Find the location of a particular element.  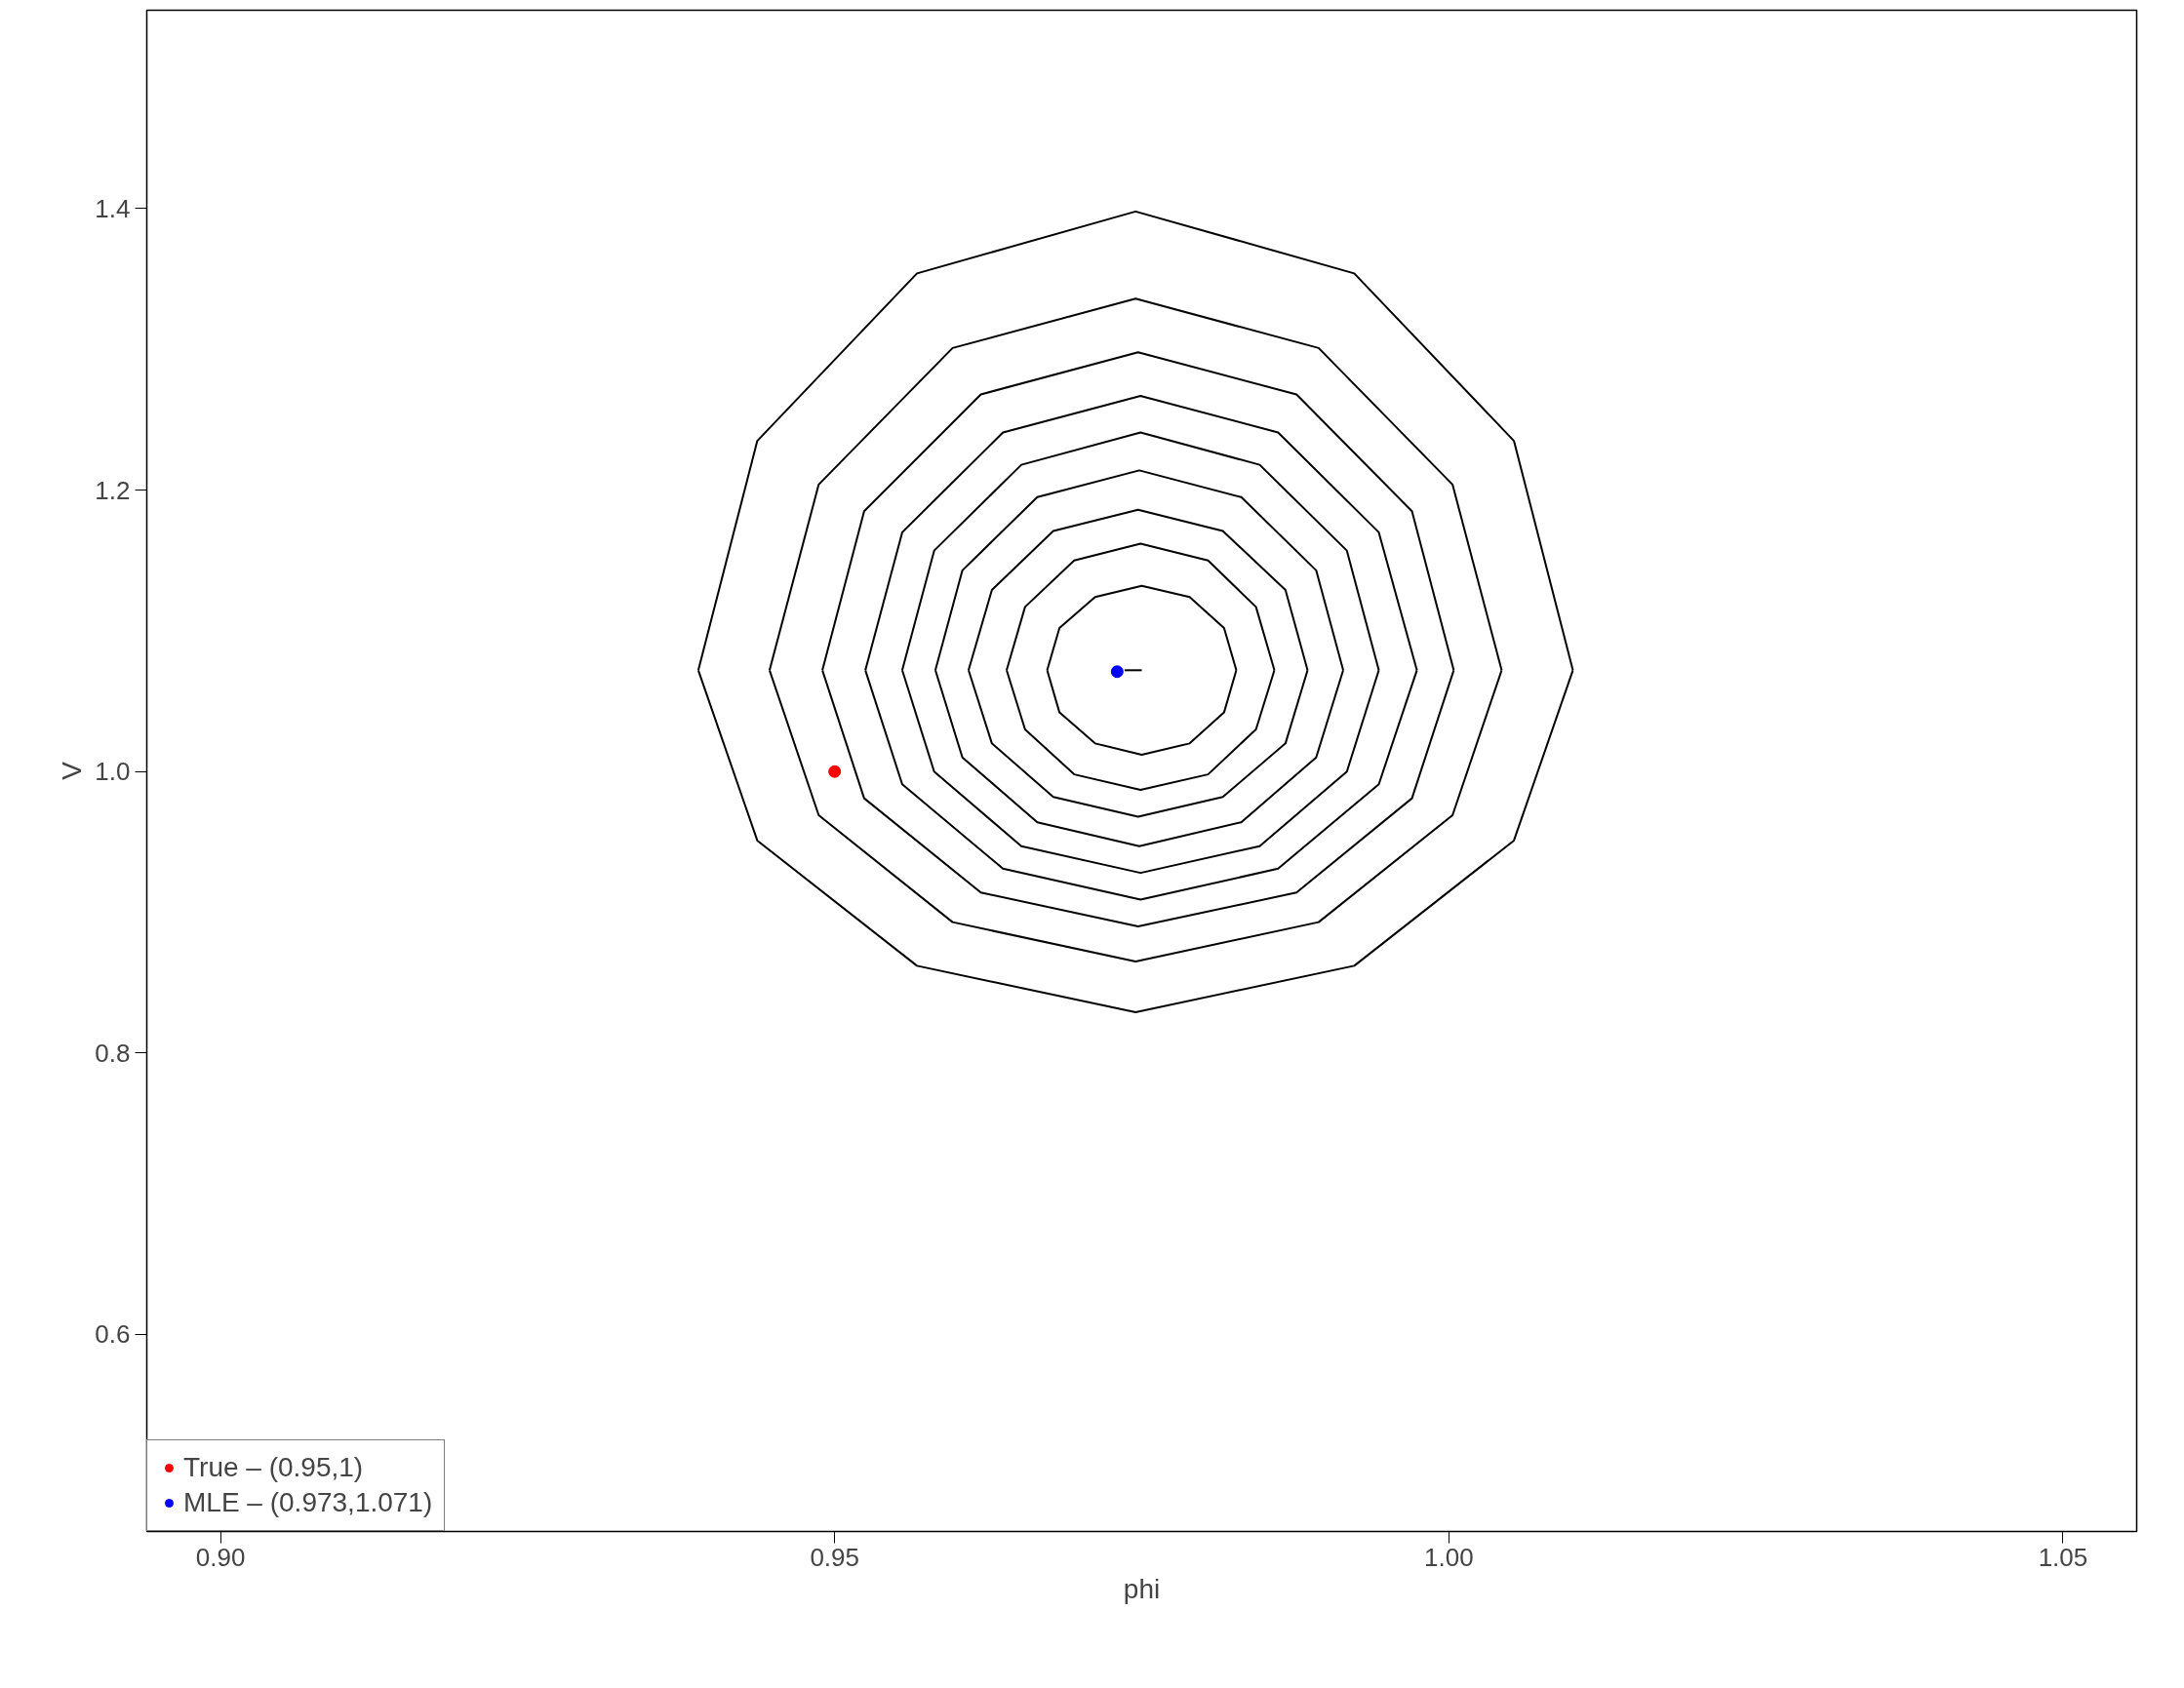

x-tick-label: 0.90 is located at coordinates (220, 1557).